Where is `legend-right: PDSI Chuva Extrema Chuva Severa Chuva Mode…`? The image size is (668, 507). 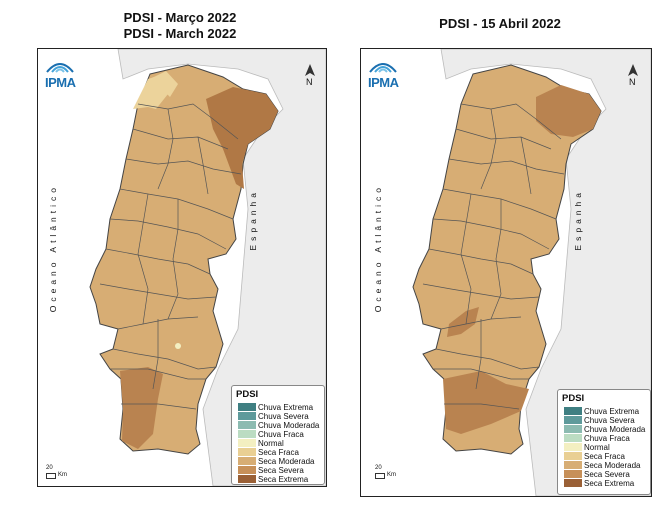 legend-right: PDSI Chuva Extrema Chuva Severa Chuva Mode… is located at coordinates (604, 442).